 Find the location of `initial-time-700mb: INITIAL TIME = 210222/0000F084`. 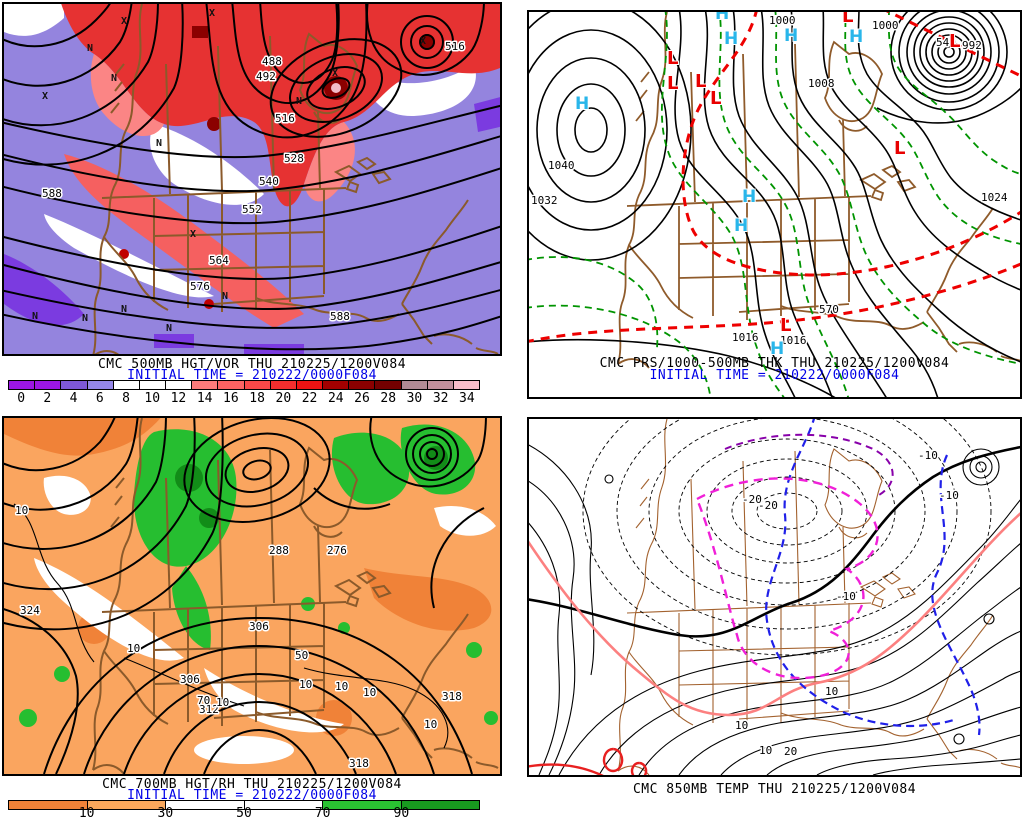

initial-time-700mb: INITIAL TIME = 210222/0000F084 is located at coordinates (252, 795).